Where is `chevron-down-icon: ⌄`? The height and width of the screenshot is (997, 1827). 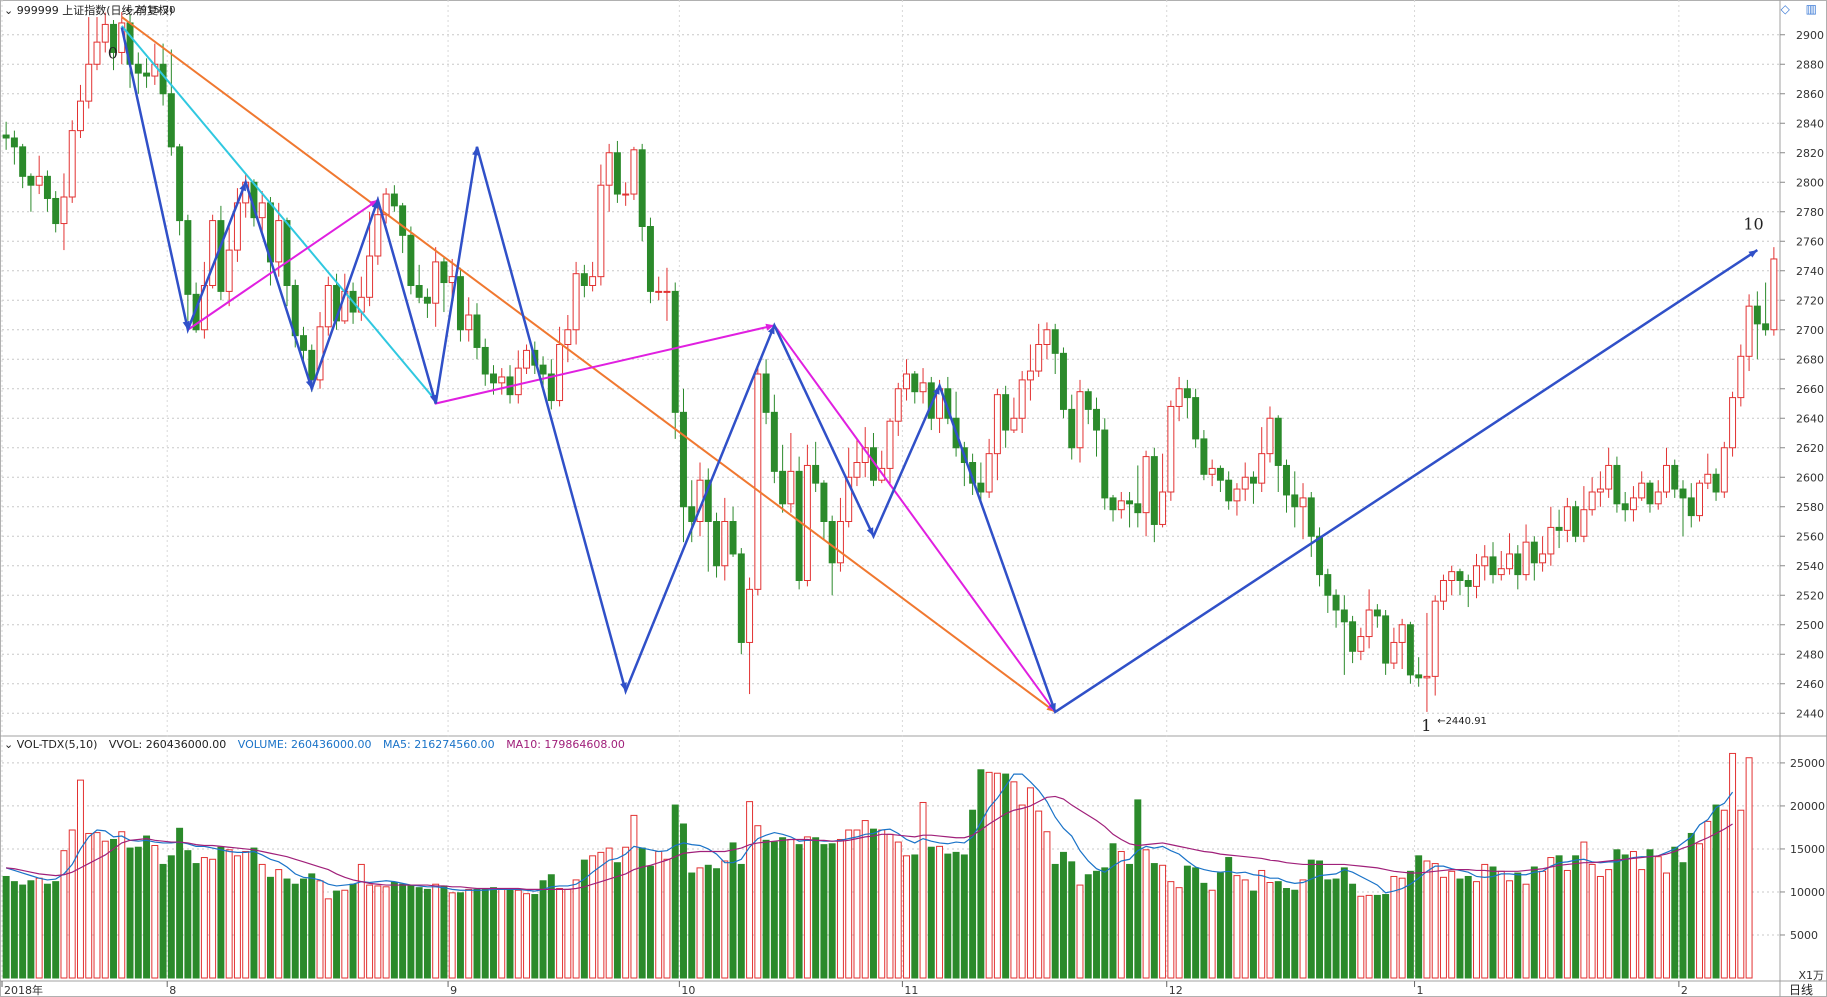 chevron-down-icon: ⌄ is located at coordinates (9, 10).